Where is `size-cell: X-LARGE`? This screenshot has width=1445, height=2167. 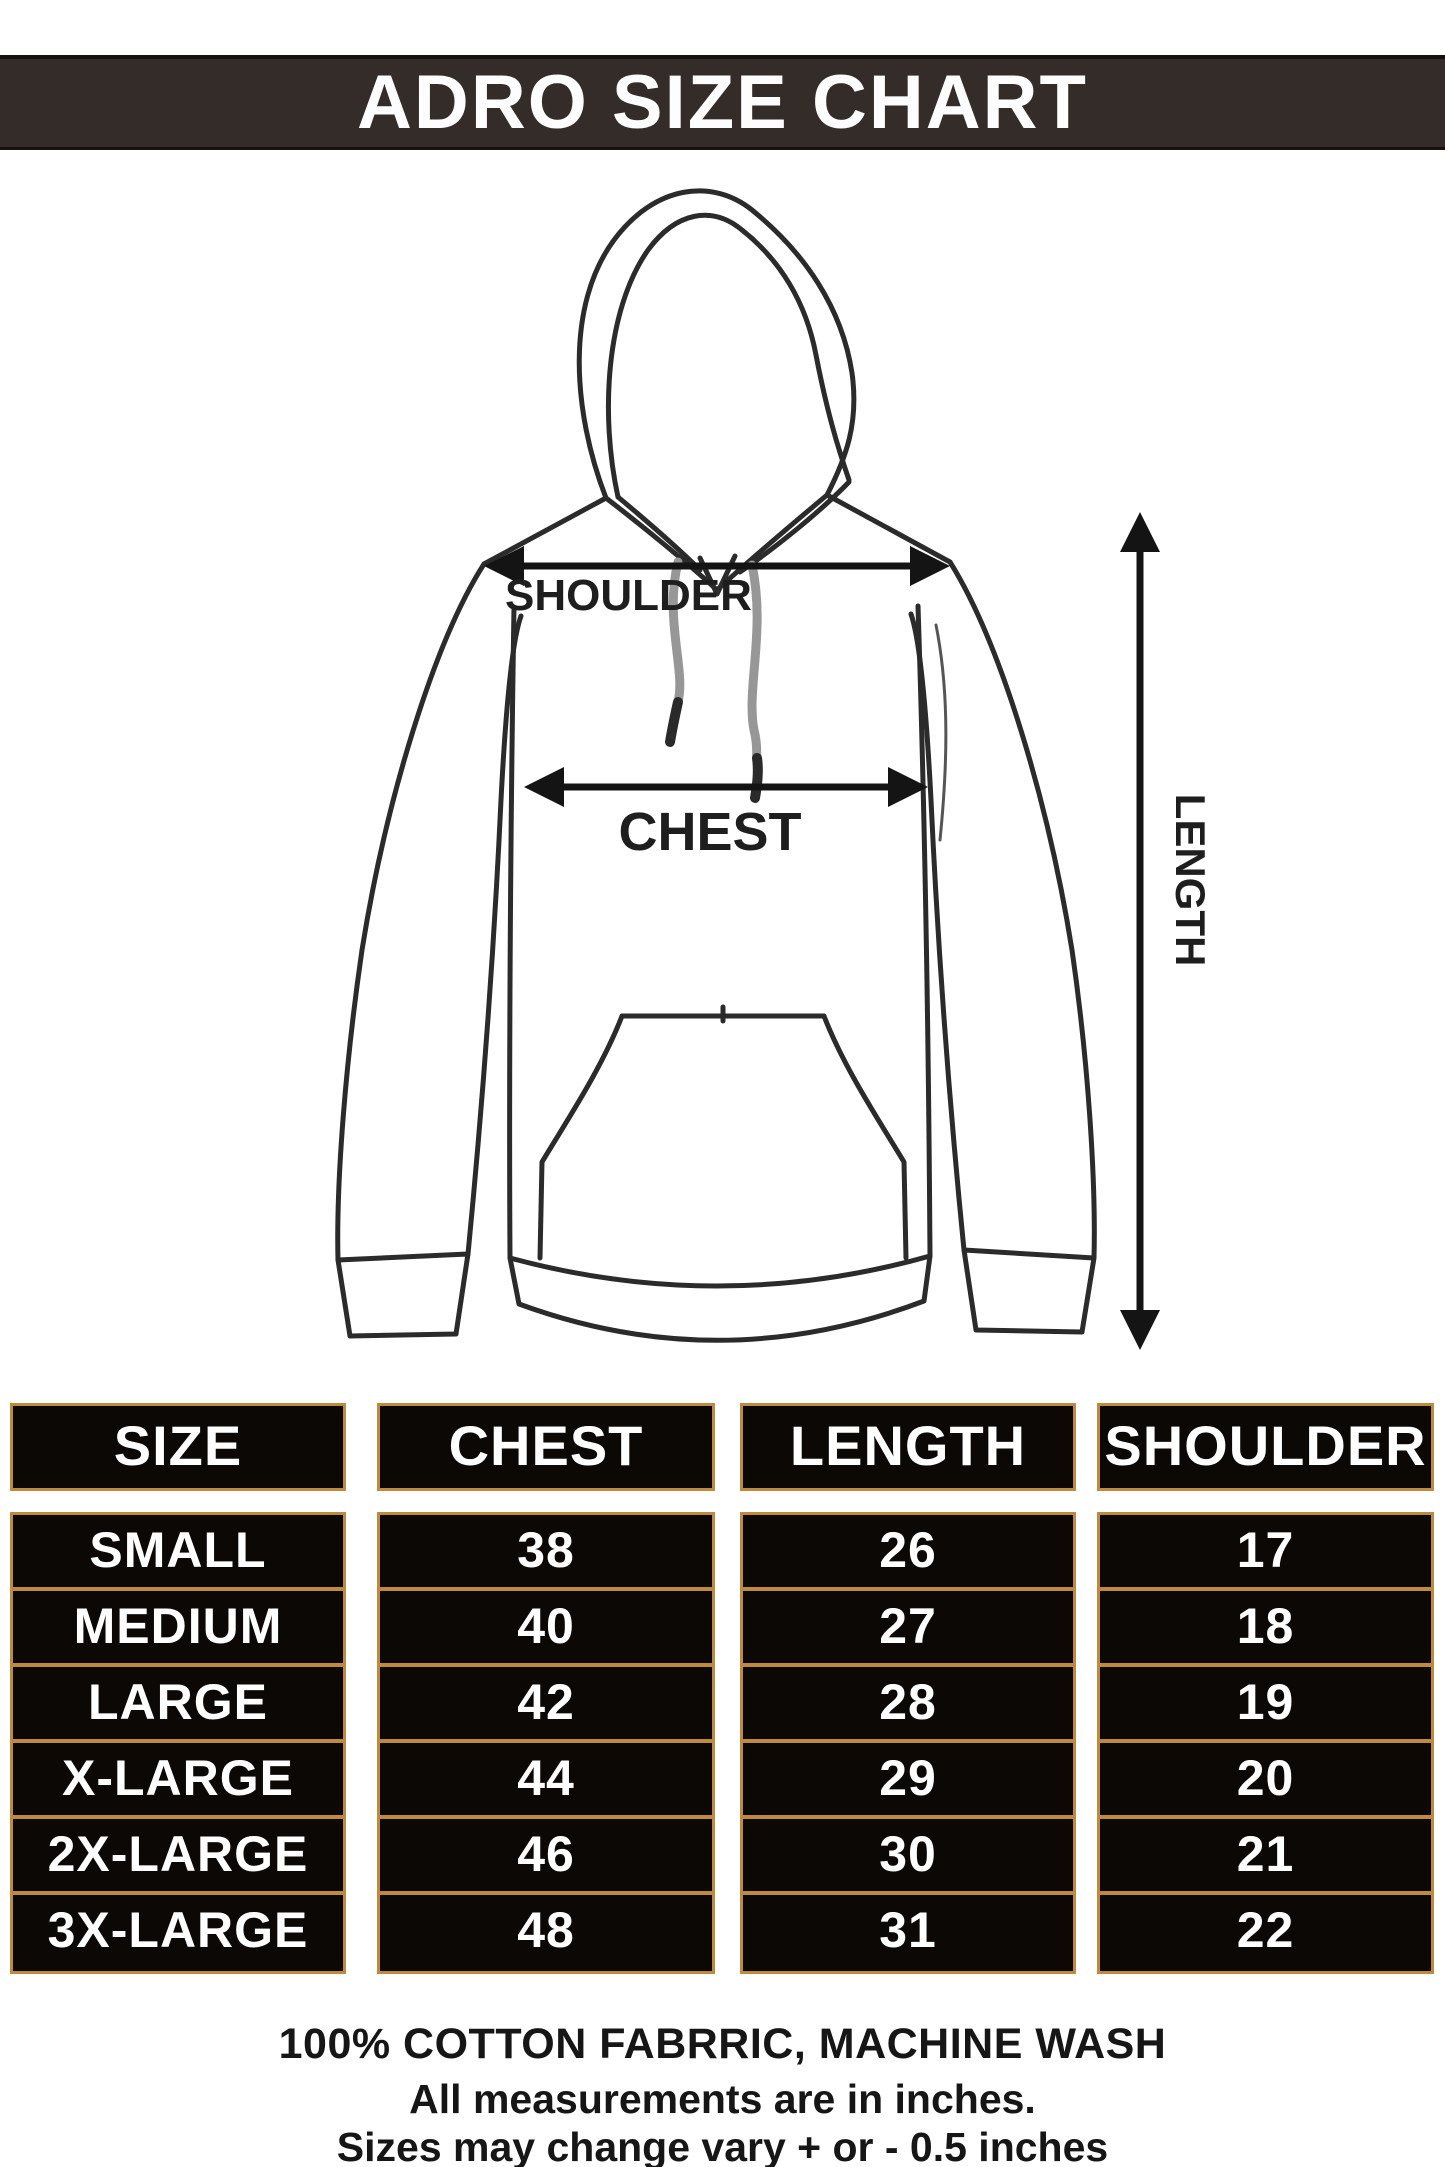 size-cell: X-LARGE is located at coordinates (178, 1781).